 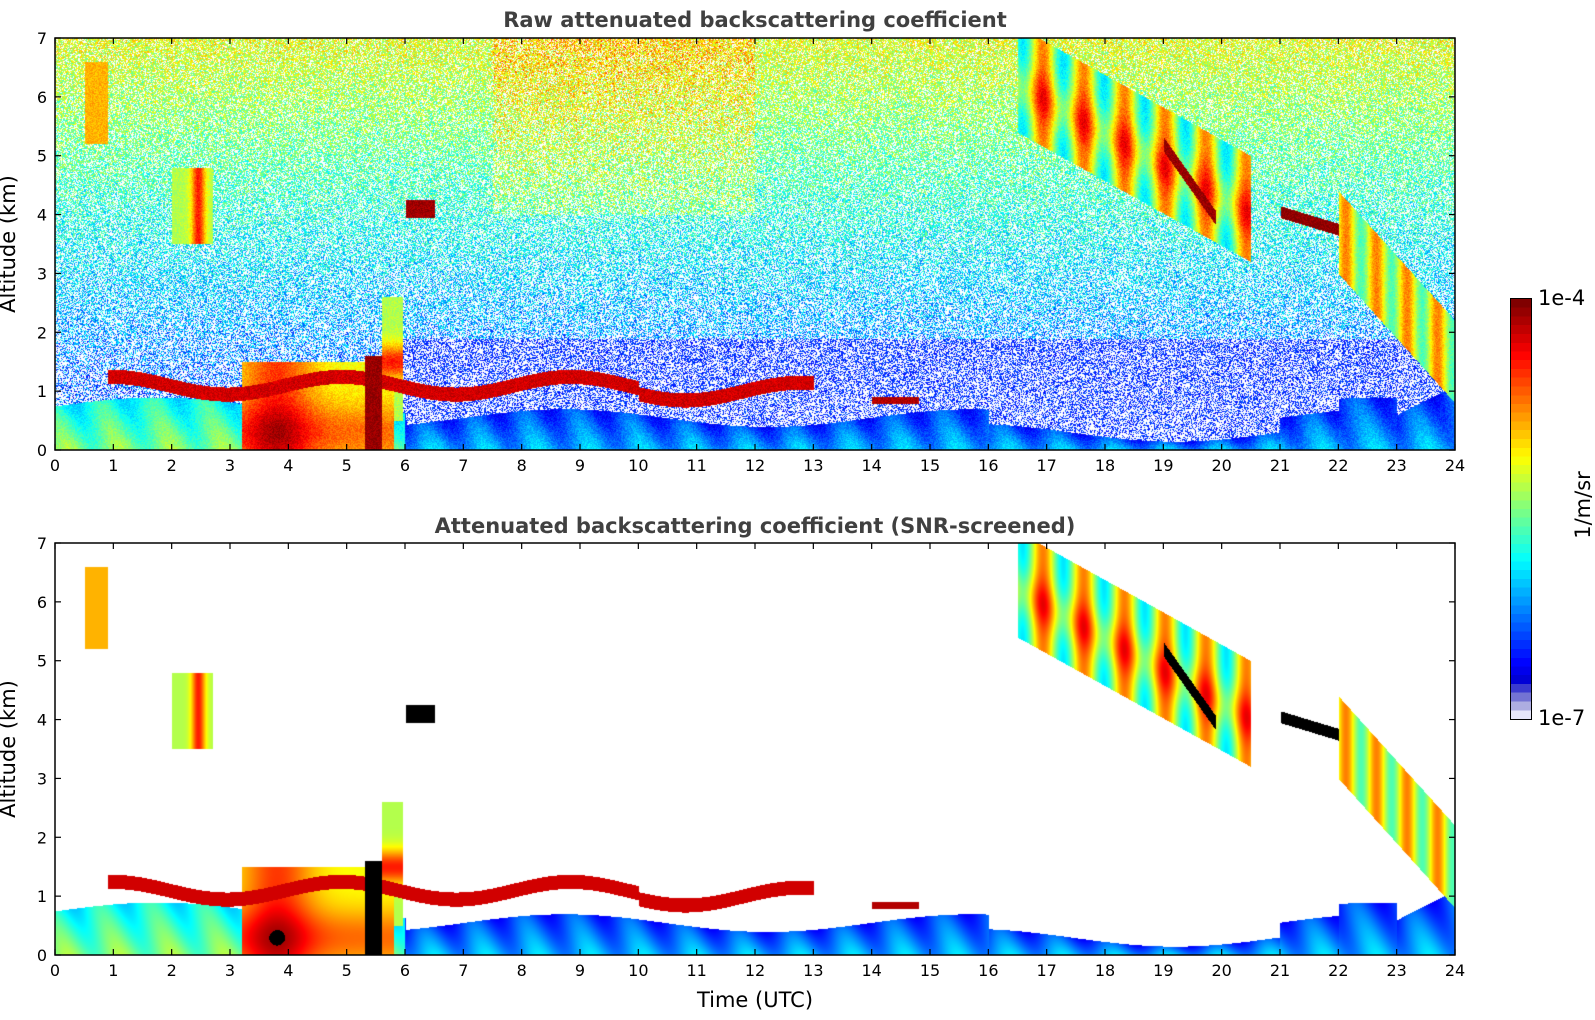 I want to click on top-x-tick-label: 4, so click(x=288, y=465).